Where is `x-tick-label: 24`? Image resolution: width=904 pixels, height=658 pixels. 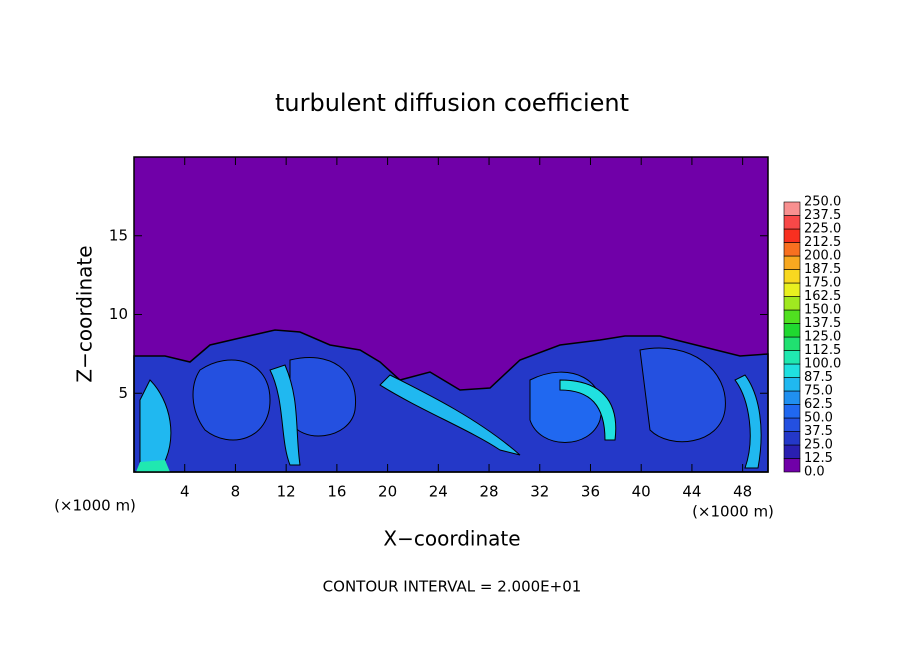 x-tick-label: 24 is located at coordinates (438, 492).